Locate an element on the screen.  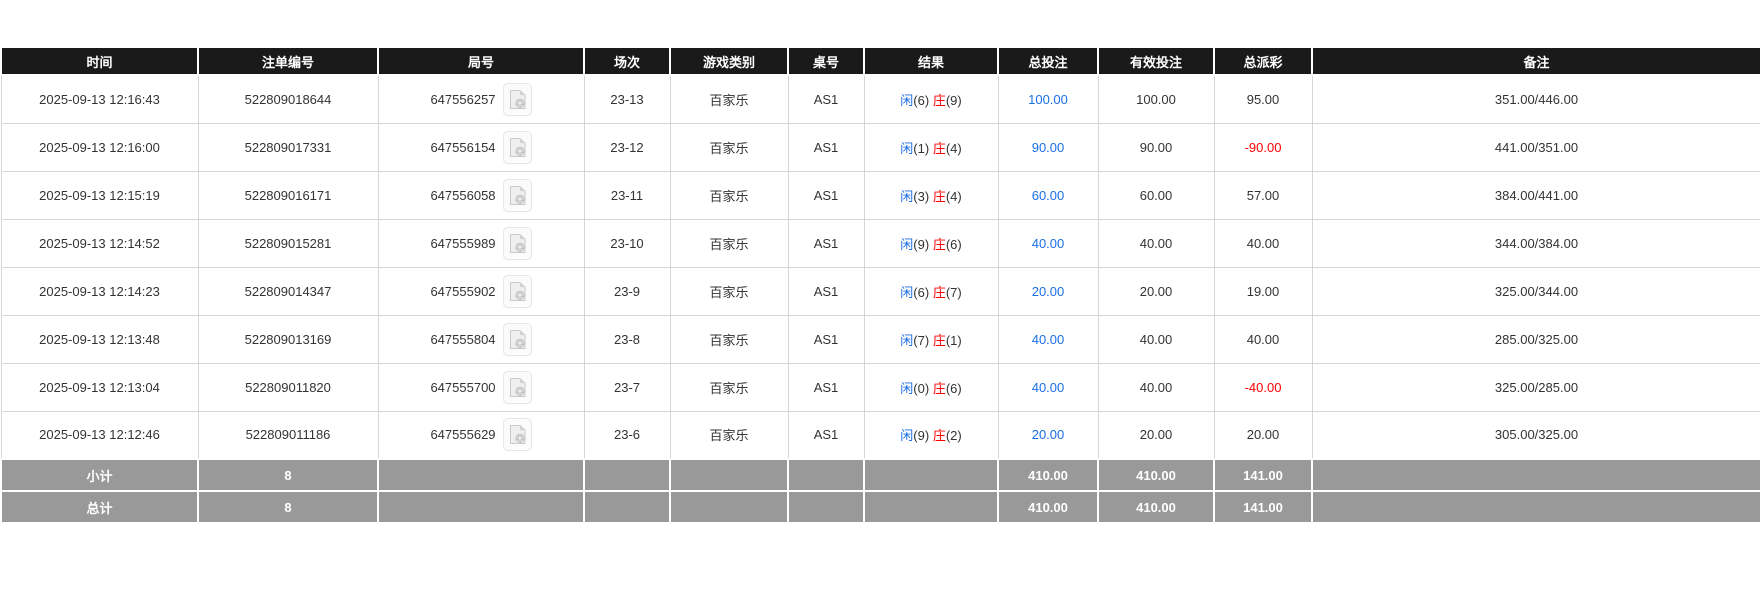
column-header-label: 总派彩 is located at coordinates (1263, 62).